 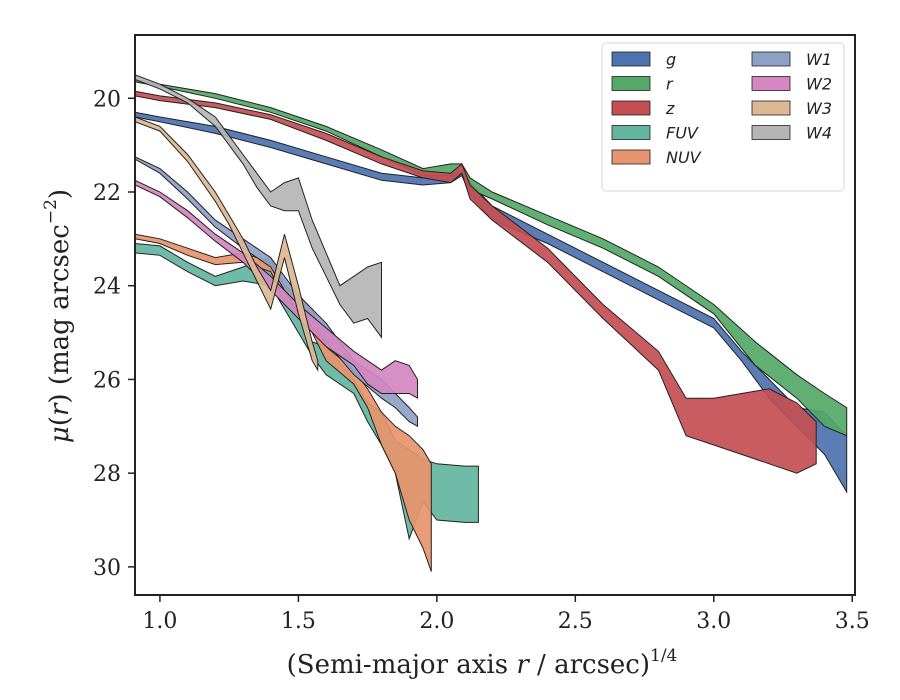 What do you see at coordinates (791, 59) in the screenshot?
I see `legend-item-w1: W1` at bounding box center [791, 59].